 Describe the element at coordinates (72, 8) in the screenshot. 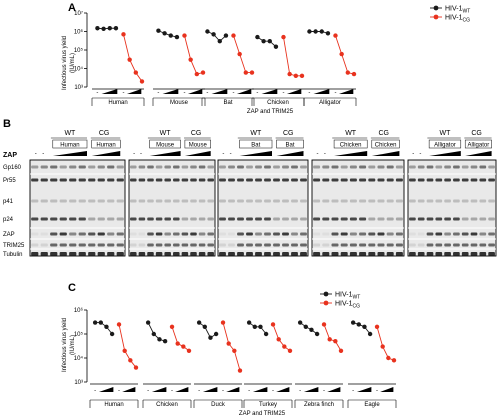

I see `panel-letter-a: A` at that location.